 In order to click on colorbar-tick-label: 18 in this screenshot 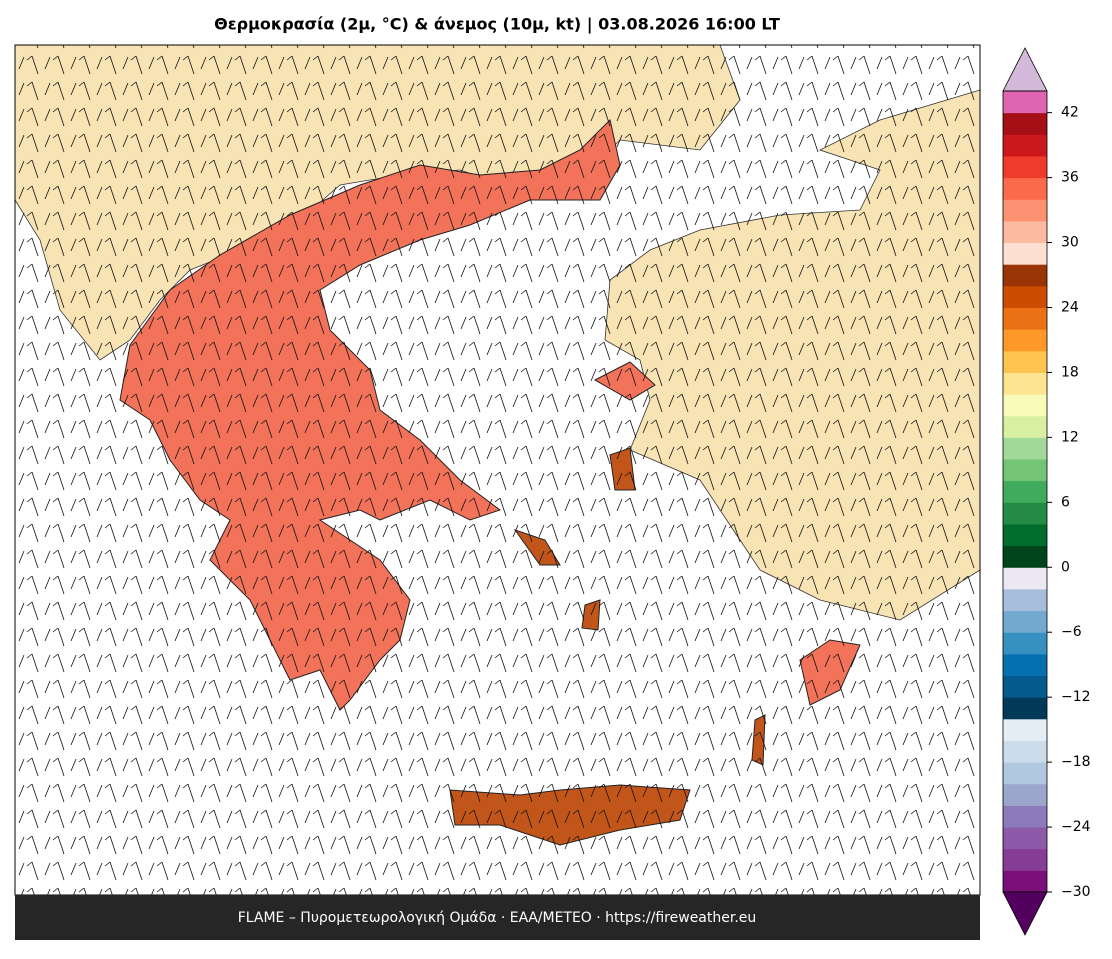, I will do `click(1070, 372)`.